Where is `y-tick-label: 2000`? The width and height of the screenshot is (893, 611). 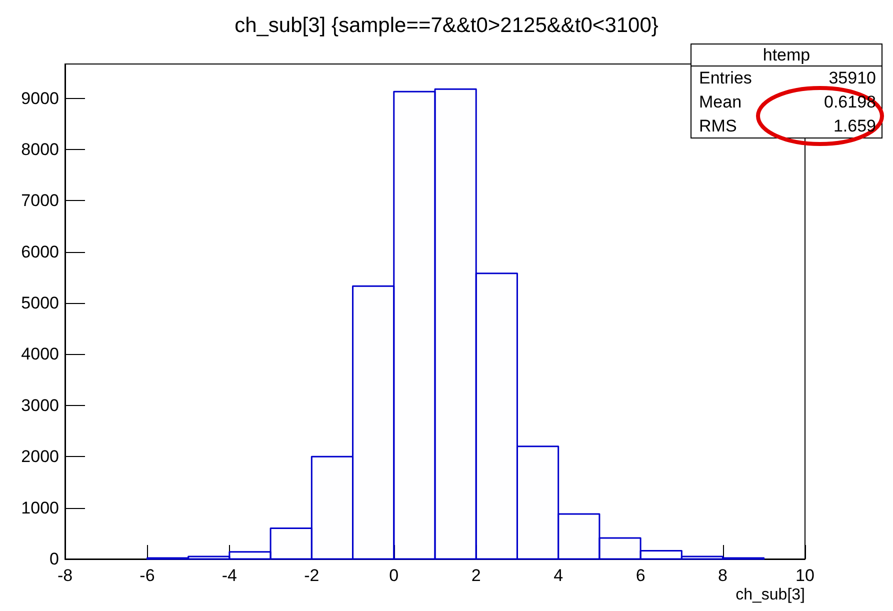
y-tick-label: 2000 is located at coordinates (40, 456).